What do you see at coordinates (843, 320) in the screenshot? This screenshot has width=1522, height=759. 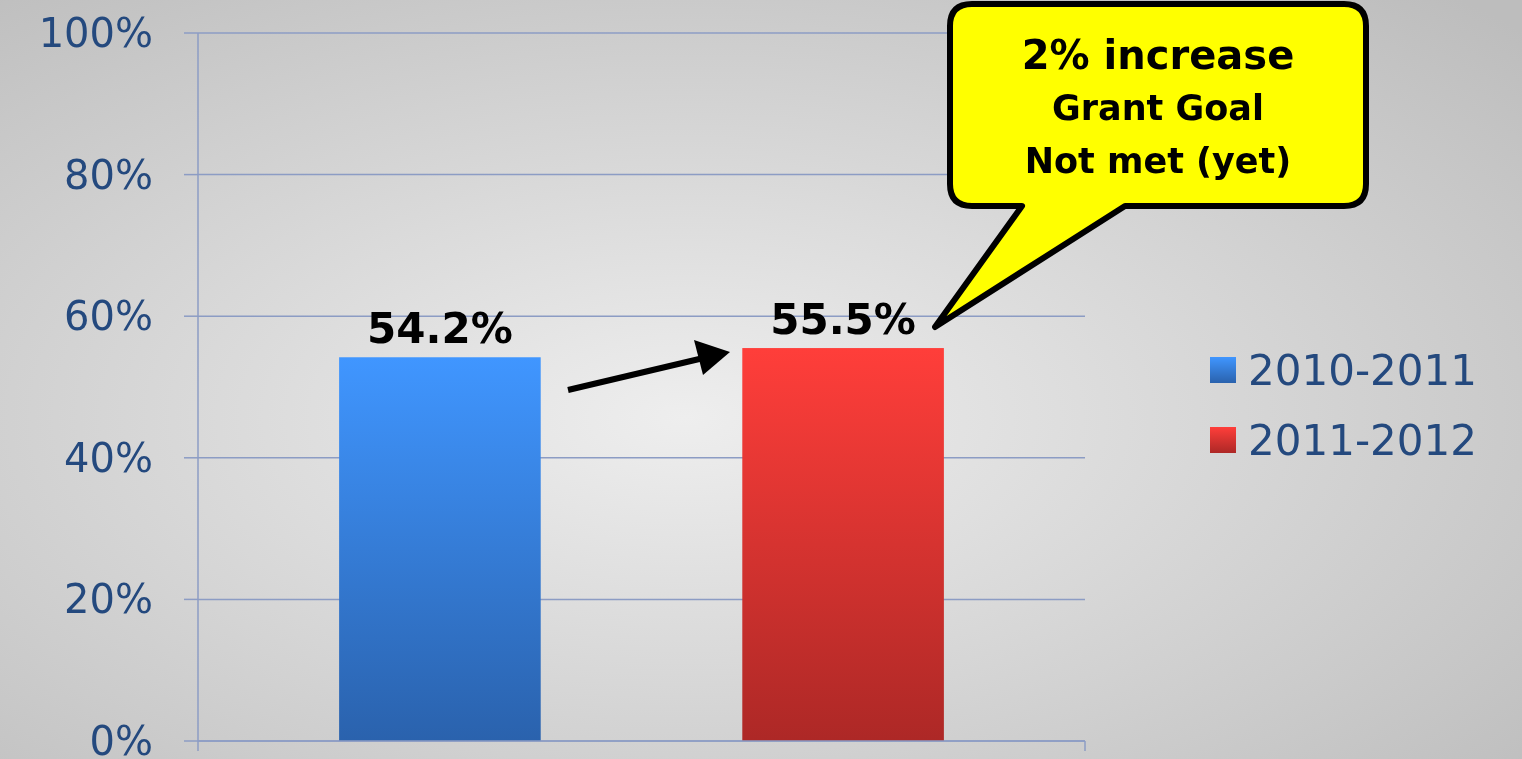 I see `data-label: 55.5%` at bounding box center [843, 320].